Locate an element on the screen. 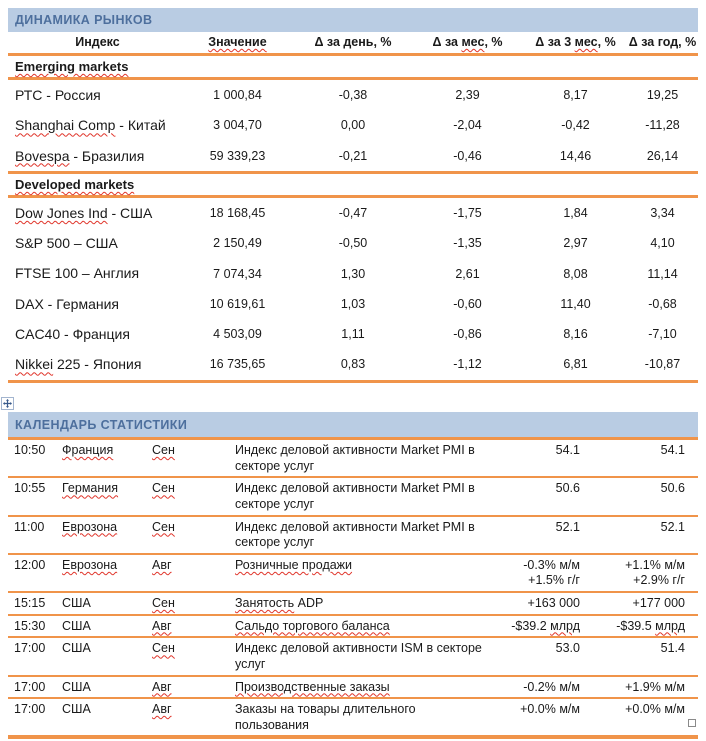 This screenshot has width=706, height=741. event-cell: Розничные продажи is located at coordinates (294, 564).